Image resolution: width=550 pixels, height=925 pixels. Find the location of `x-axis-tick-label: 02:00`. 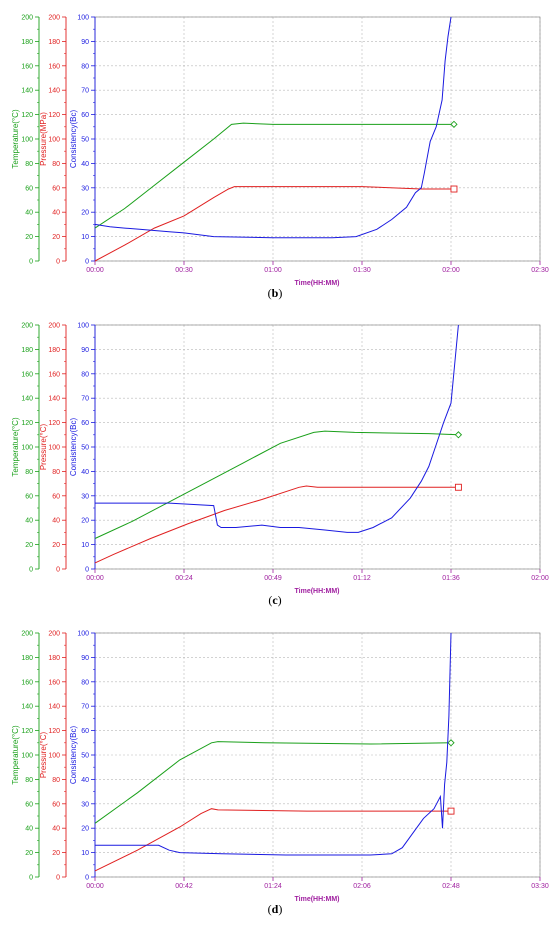

x-axis-tick-label: 02:00 is located at coordinates (540, 578).